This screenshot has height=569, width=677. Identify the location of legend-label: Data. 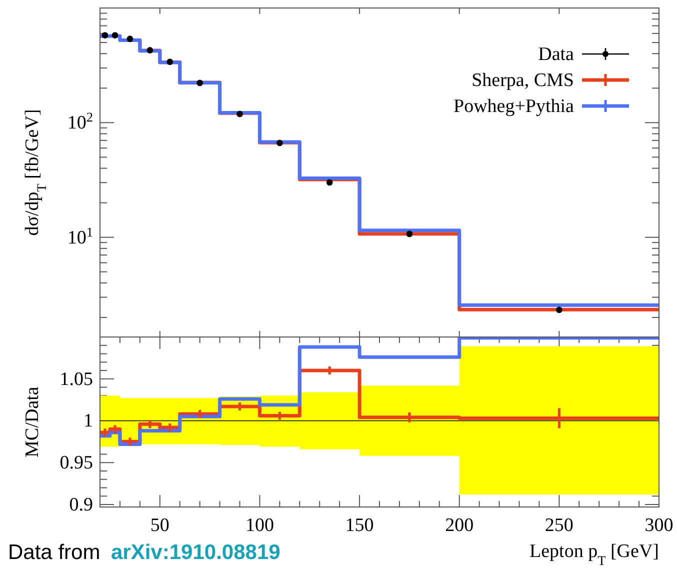
(556, 54).